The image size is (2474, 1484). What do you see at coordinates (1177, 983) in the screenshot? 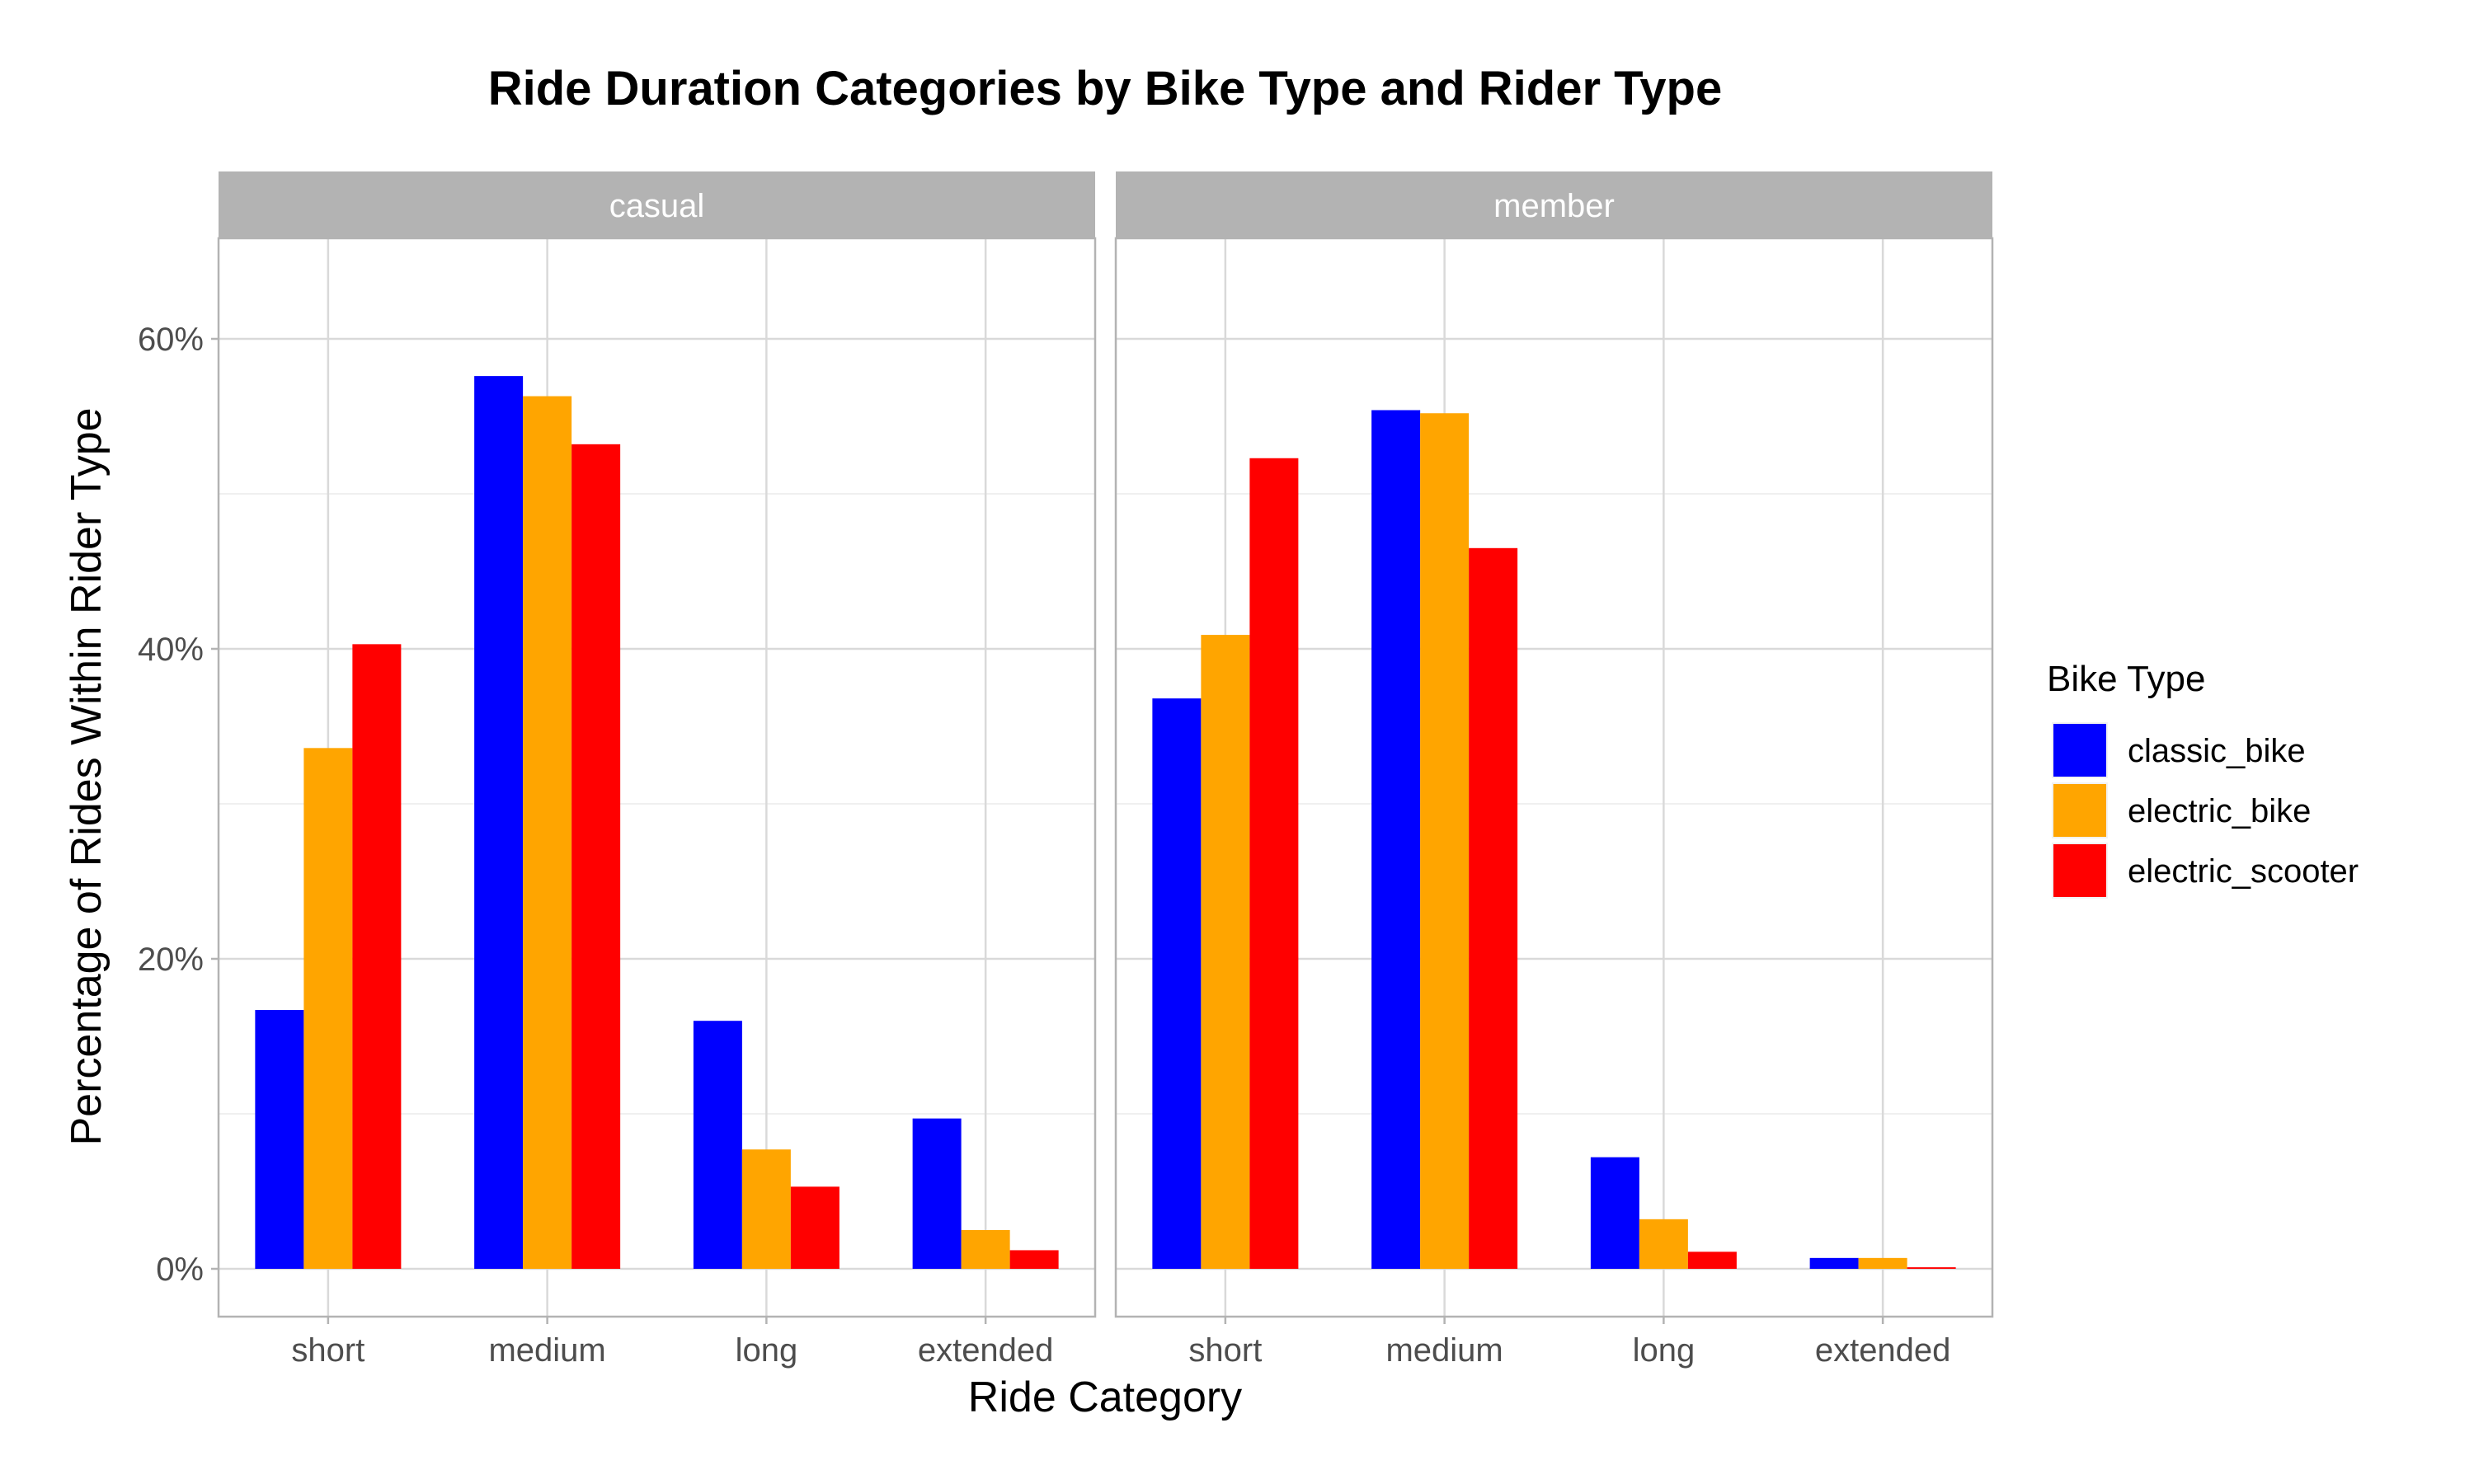
I see `bar-member-short-classic_bike` at bounding box center [1177, 983].